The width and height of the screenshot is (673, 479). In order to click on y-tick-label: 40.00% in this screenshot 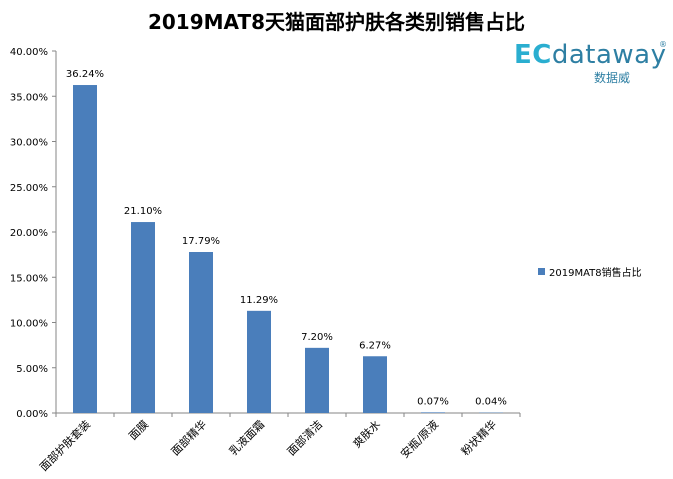, I will do `click(29, 52)`.